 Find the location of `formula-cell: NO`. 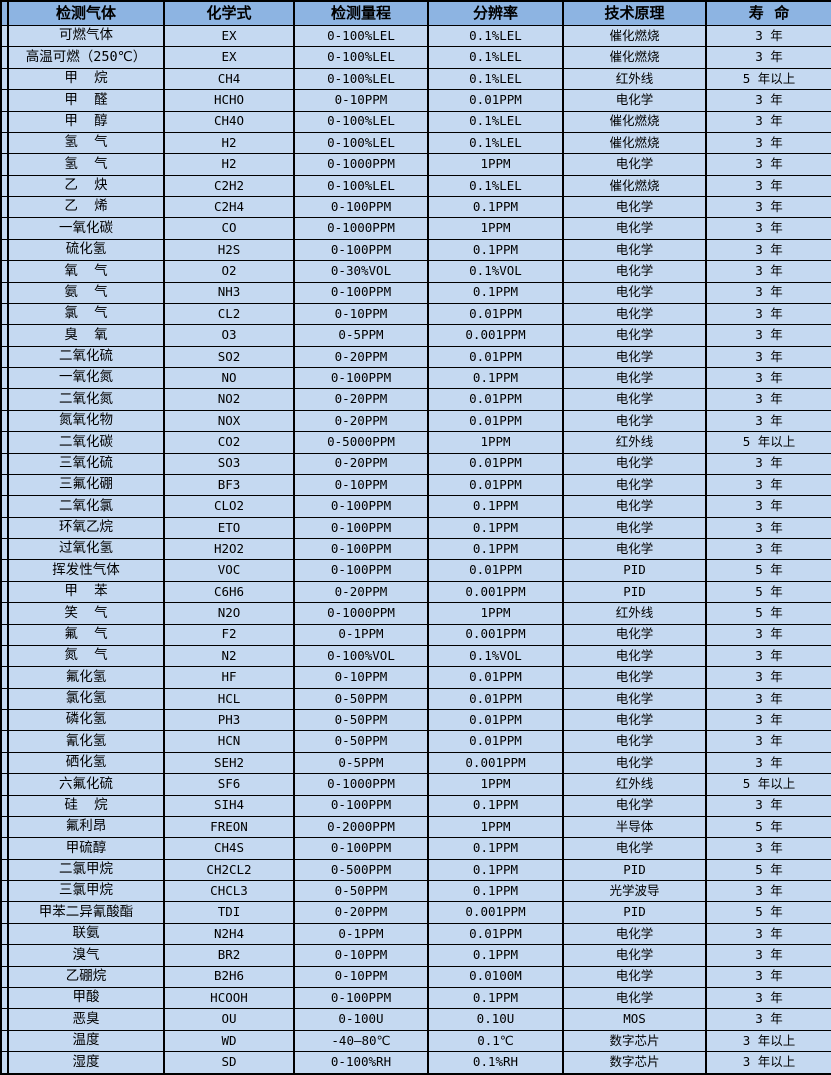

formula-cell: NO is located at coordinates (229, 378).